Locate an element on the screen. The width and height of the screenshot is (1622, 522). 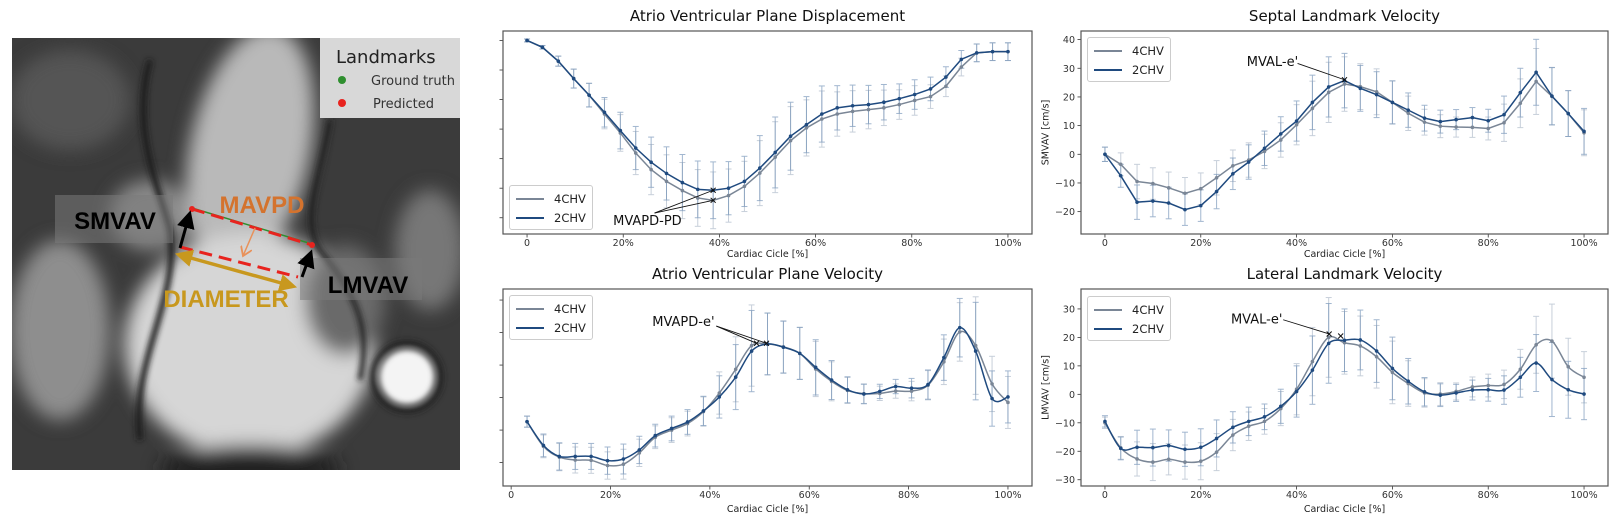
annotation-label: MVAPD-PD is located at coordinates (647, 221).